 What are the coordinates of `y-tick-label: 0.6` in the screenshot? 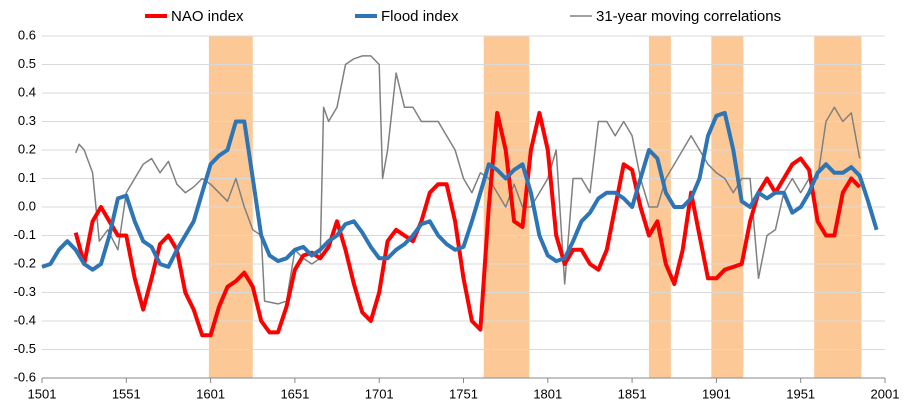 It's located at (27, 34).